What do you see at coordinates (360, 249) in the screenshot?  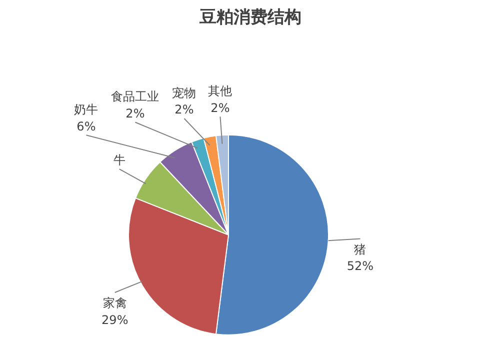 I see `slice-label: 猪` at bounding box center [360, 249].